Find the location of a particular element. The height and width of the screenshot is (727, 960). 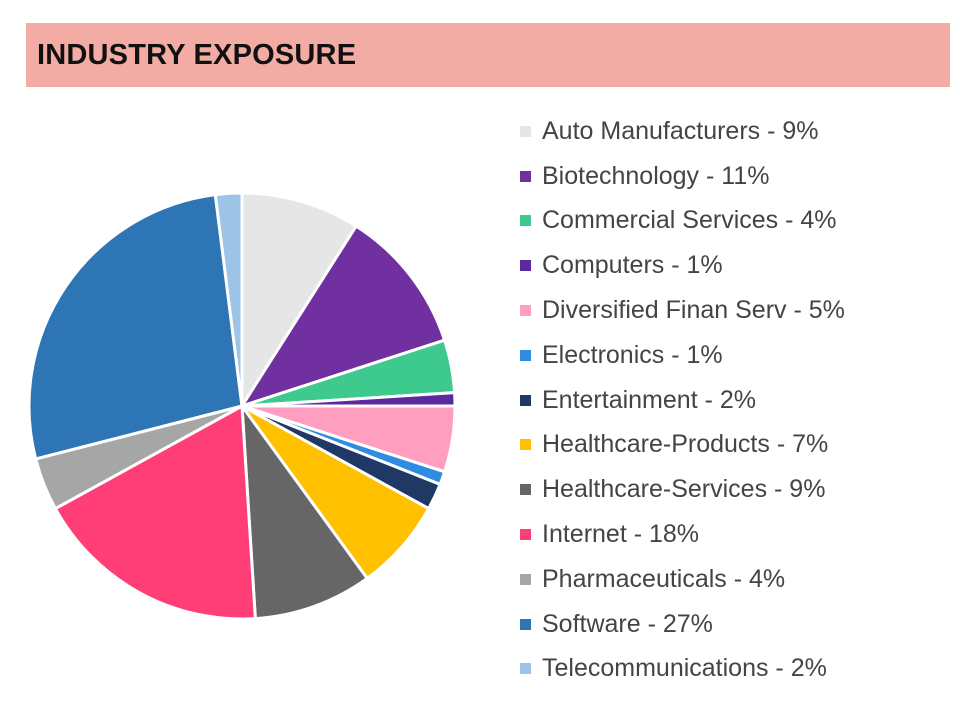

legend-label: Telecommunications - 2% is located at coordinates (684, 668).